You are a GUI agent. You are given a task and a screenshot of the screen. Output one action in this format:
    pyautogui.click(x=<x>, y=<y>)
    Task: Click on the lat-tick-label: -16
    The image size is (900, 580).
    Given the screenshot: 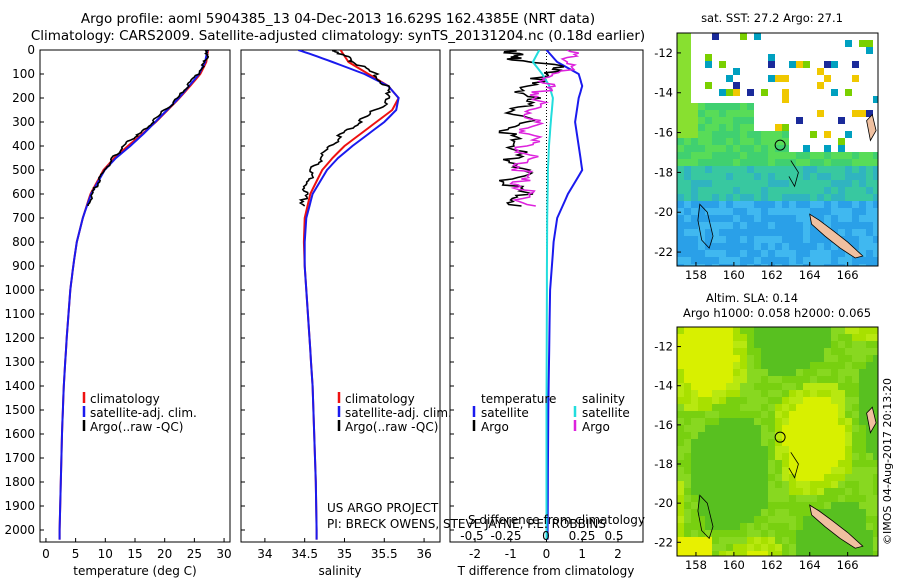 What is the action you would take?
    pyautogui.click(x=663, y=425)
    